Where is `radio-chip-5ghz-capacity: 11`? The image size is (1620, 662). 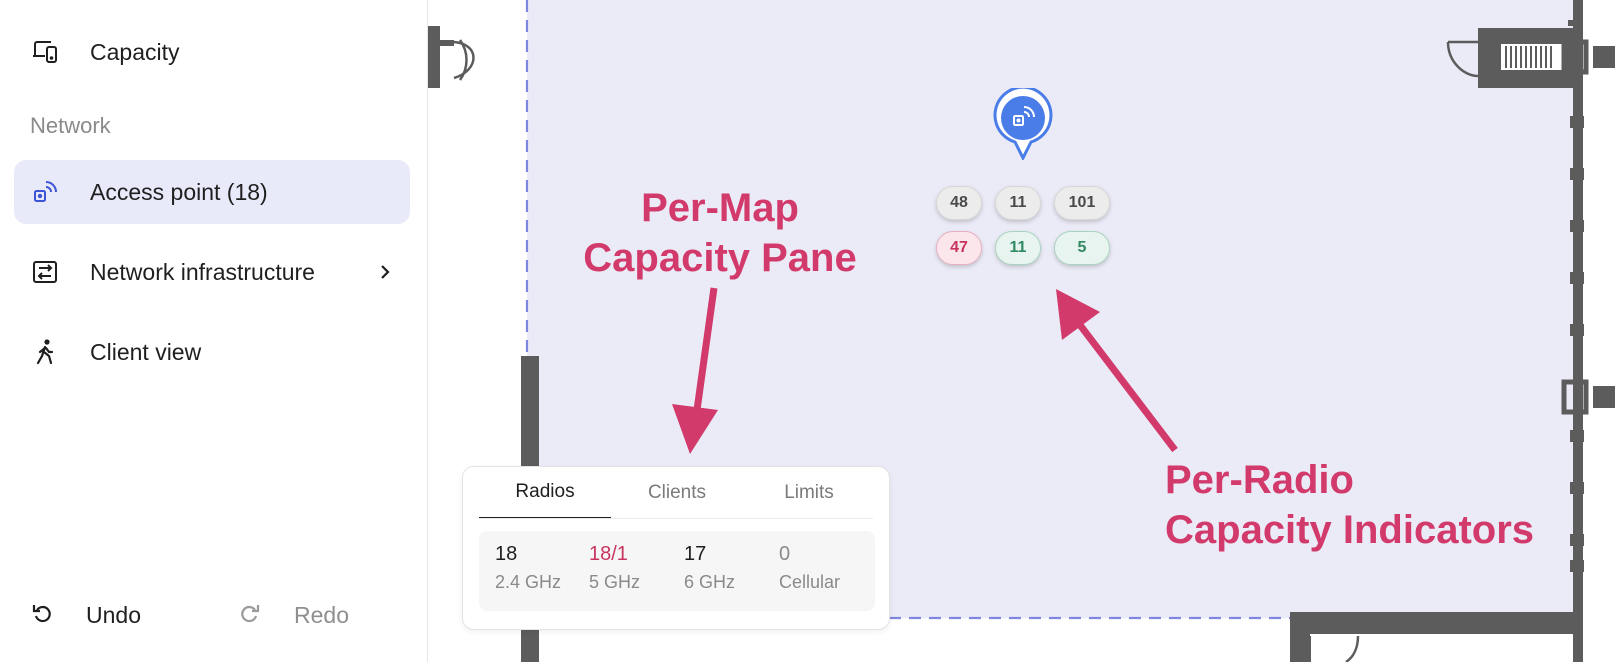
radio-chip-5ghz-capacity: 11 is located at coordinates (1018, 248).